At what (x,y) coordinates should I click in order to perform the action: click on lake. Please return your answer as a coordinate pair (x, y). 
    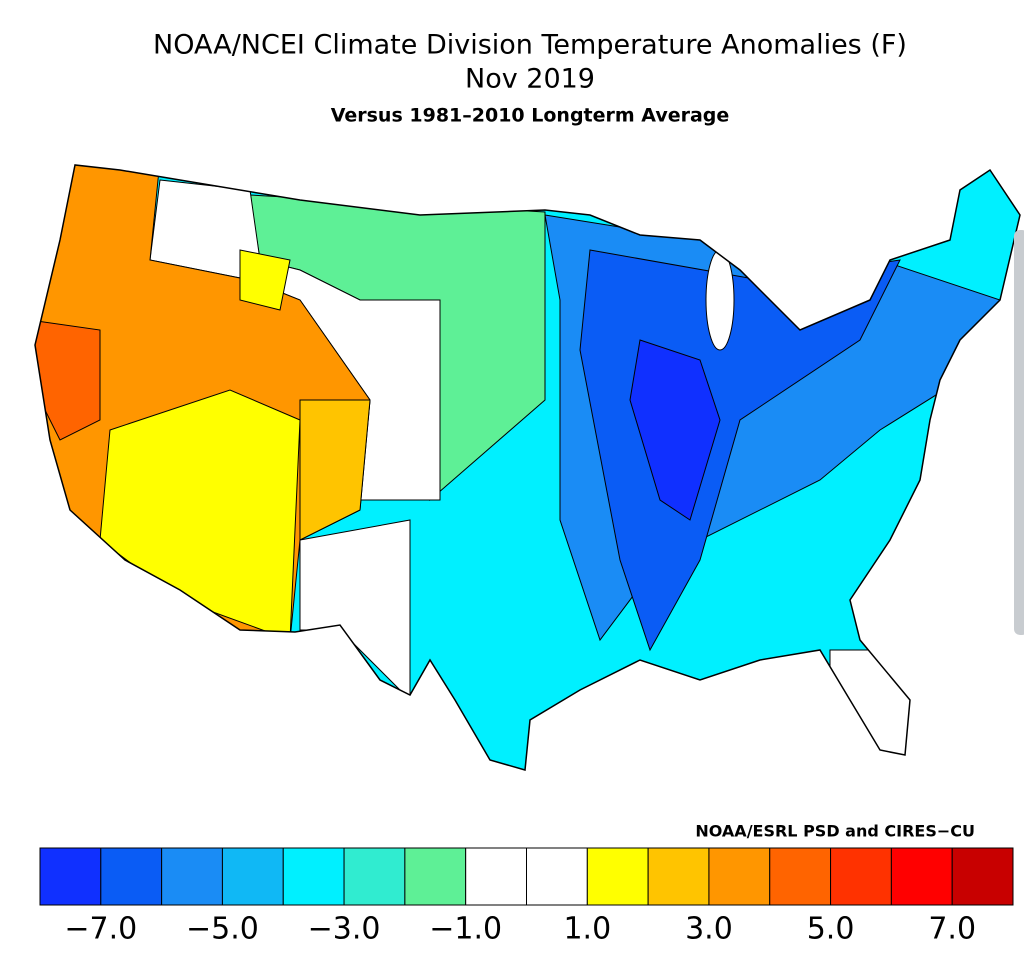
    Looking at the image, I should click on (720, 300).